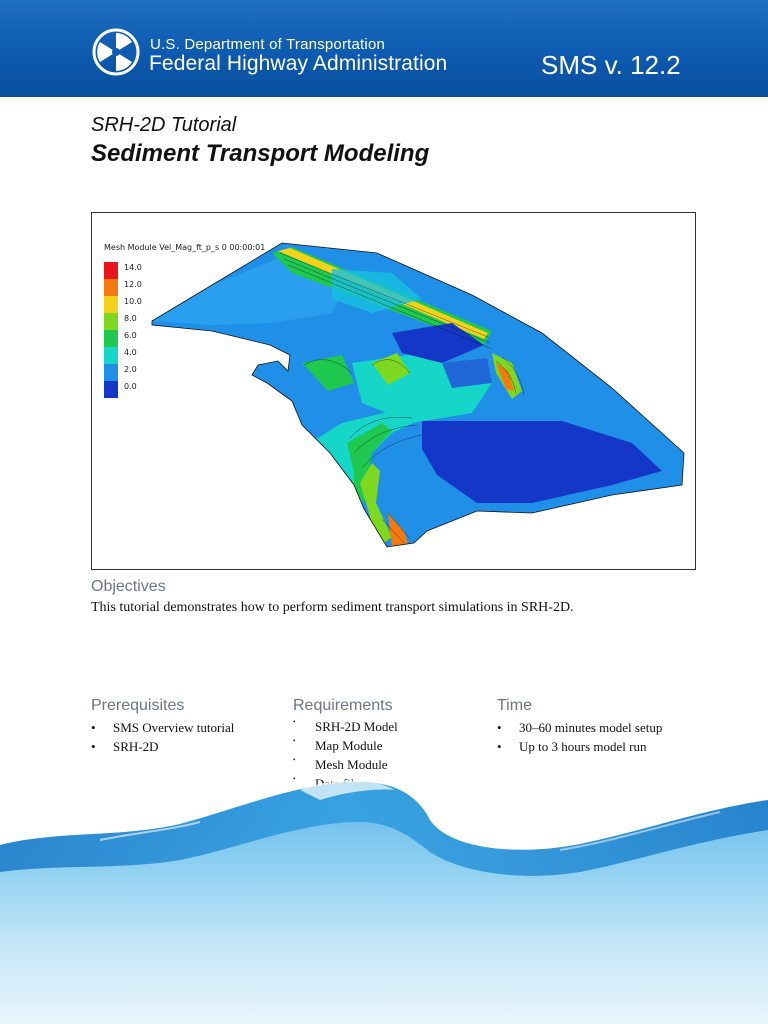 The width and height of the screenshot is (768, 1024). Describe the element at coordinates (130, 335) in the screenshot. I see `legend-label: 6.0` at that location.